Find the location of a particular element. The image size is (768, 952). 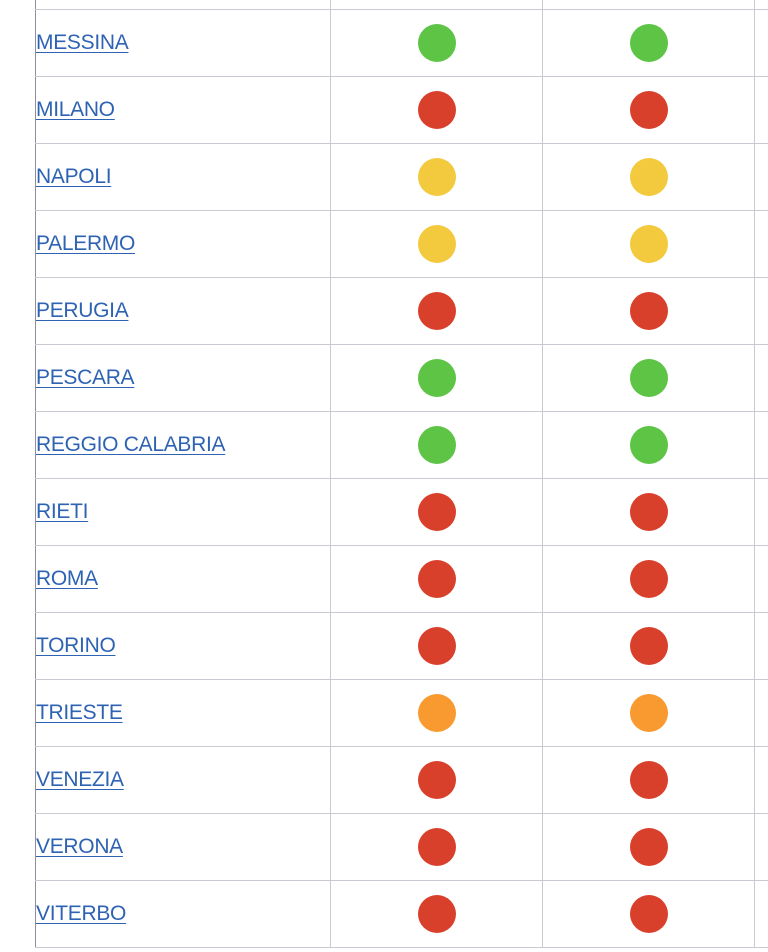

city-link: VITERBO is located at coordinates (81, 913).